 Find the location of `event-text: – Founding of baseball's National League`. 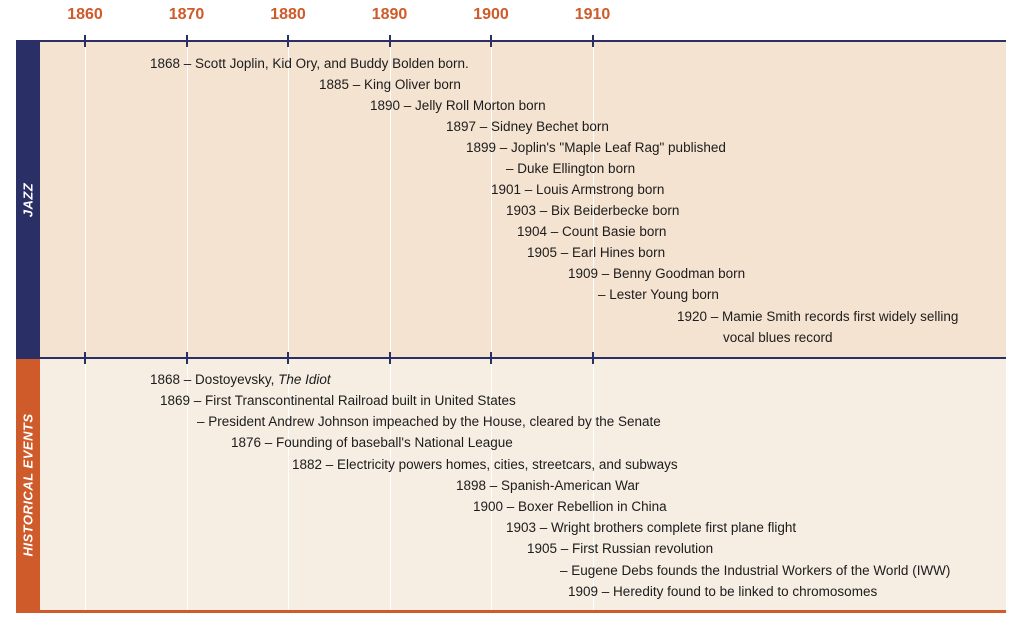

event-text: – Founding of baseball's National League is located at coordinates (388, 442).